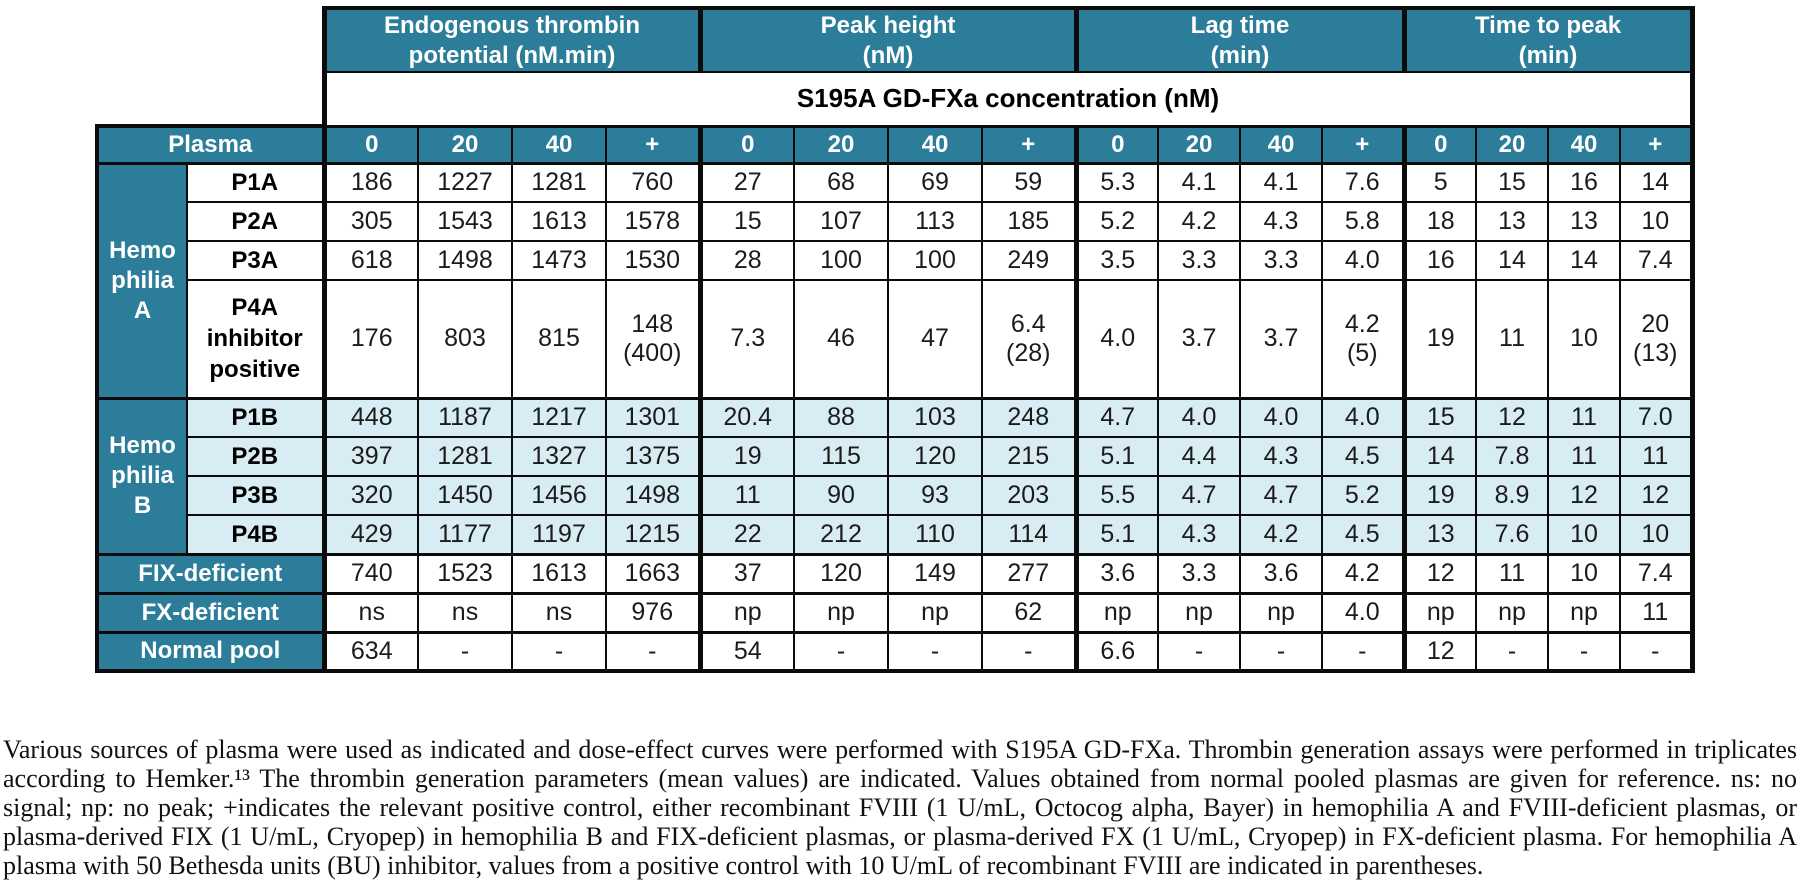 The height and width of the screenshot is (891, 1800). What do you see at coordinates (653, 417) in the screenshot?
I see `value-cell: 1301` at bounding box center [653, 417].